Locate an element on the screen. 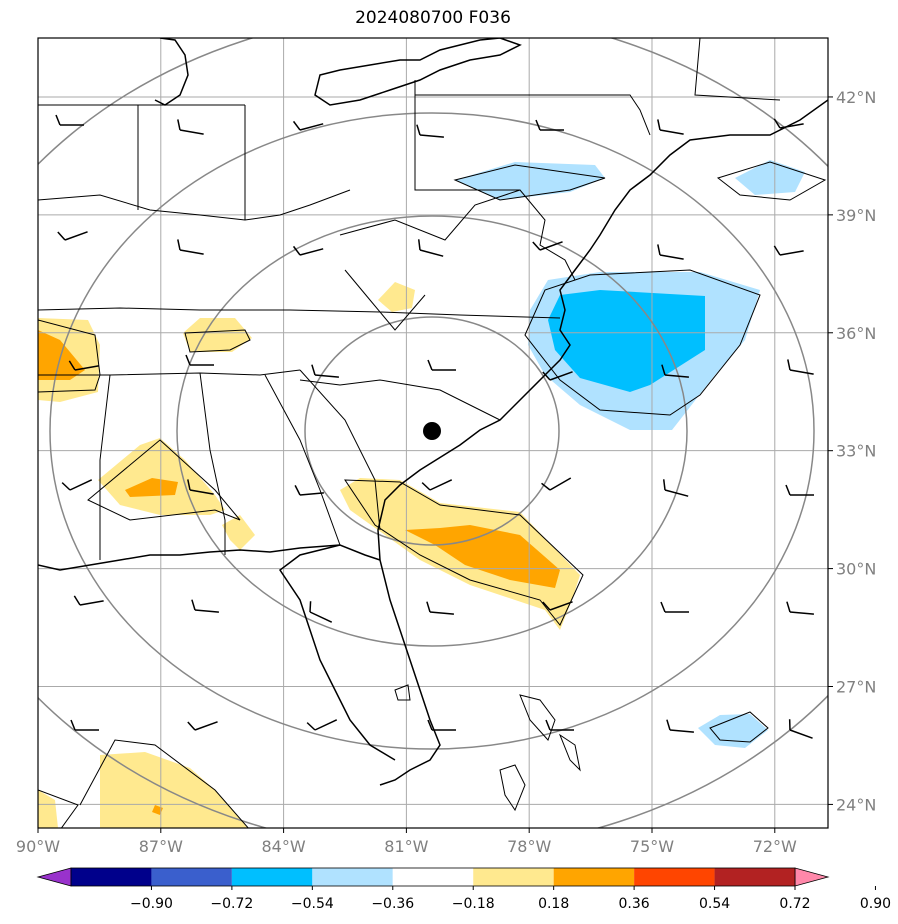  latitude-label: 27°N is located at coordinates (856, 687).